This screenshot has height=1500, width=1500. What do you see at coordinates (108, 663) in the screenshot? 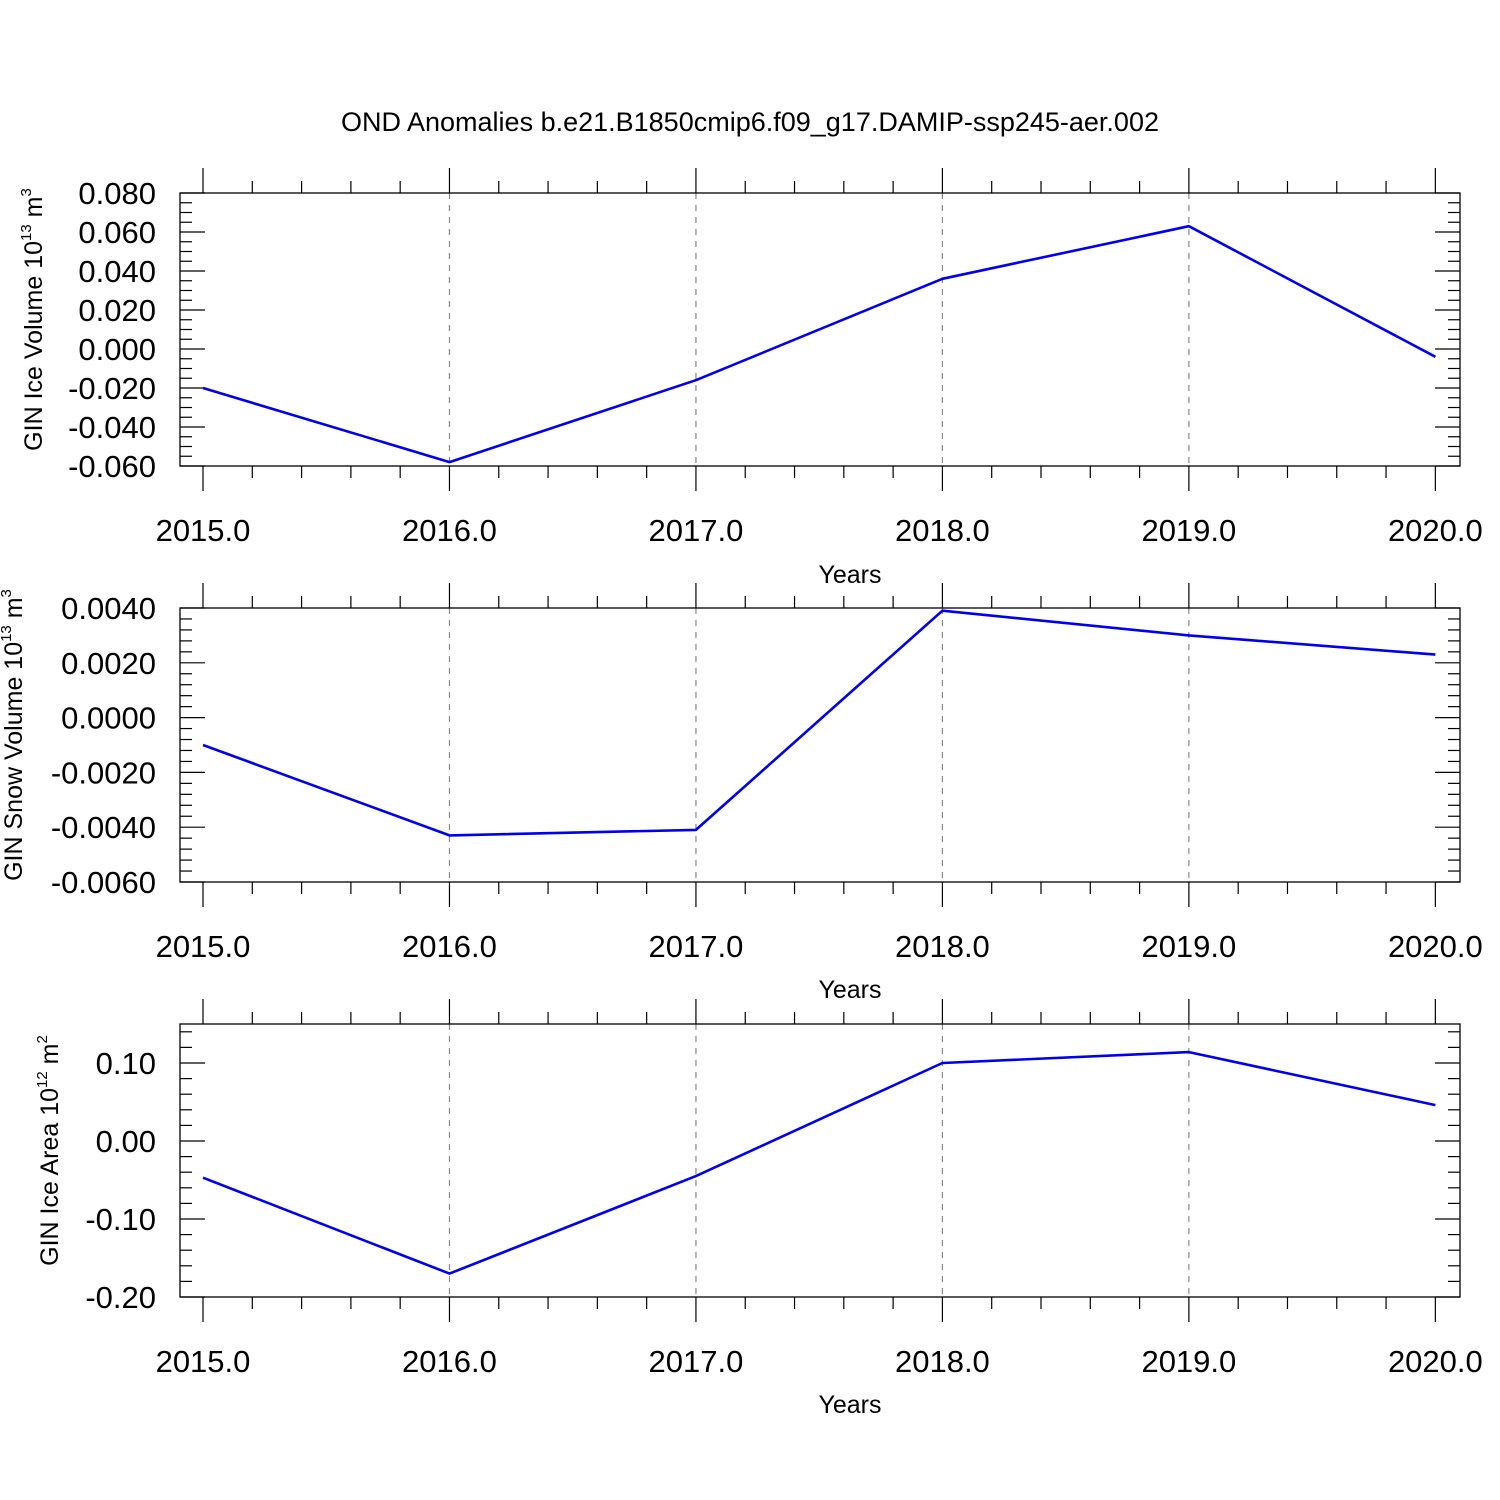
I see `y-tick-label: 0.0020` at bounding box center [108, 663].